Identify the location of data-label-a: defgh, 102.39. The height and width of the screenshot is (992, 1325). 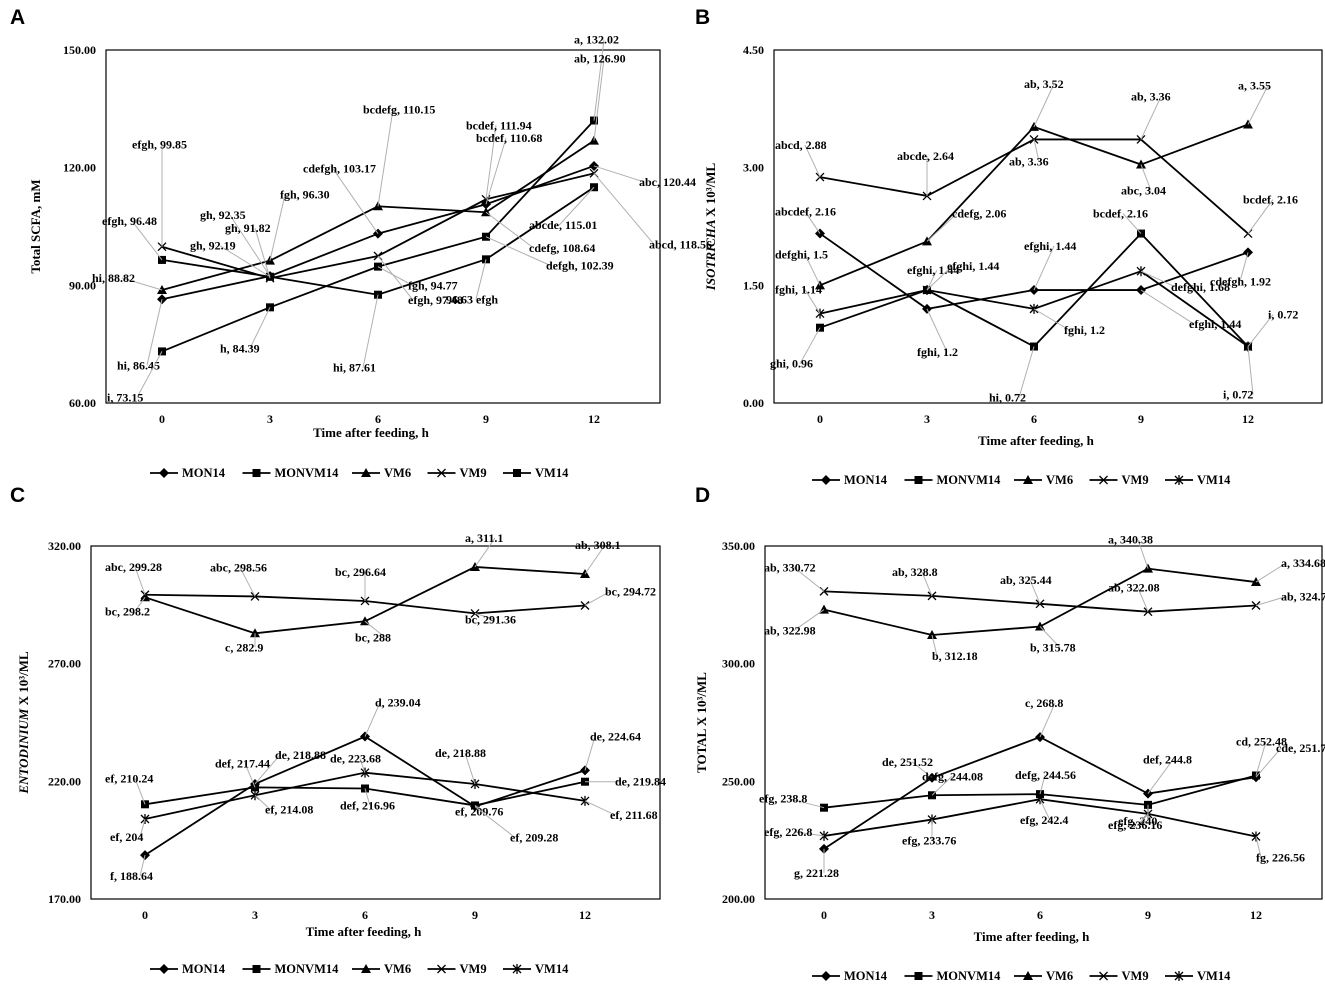
(580, 266).